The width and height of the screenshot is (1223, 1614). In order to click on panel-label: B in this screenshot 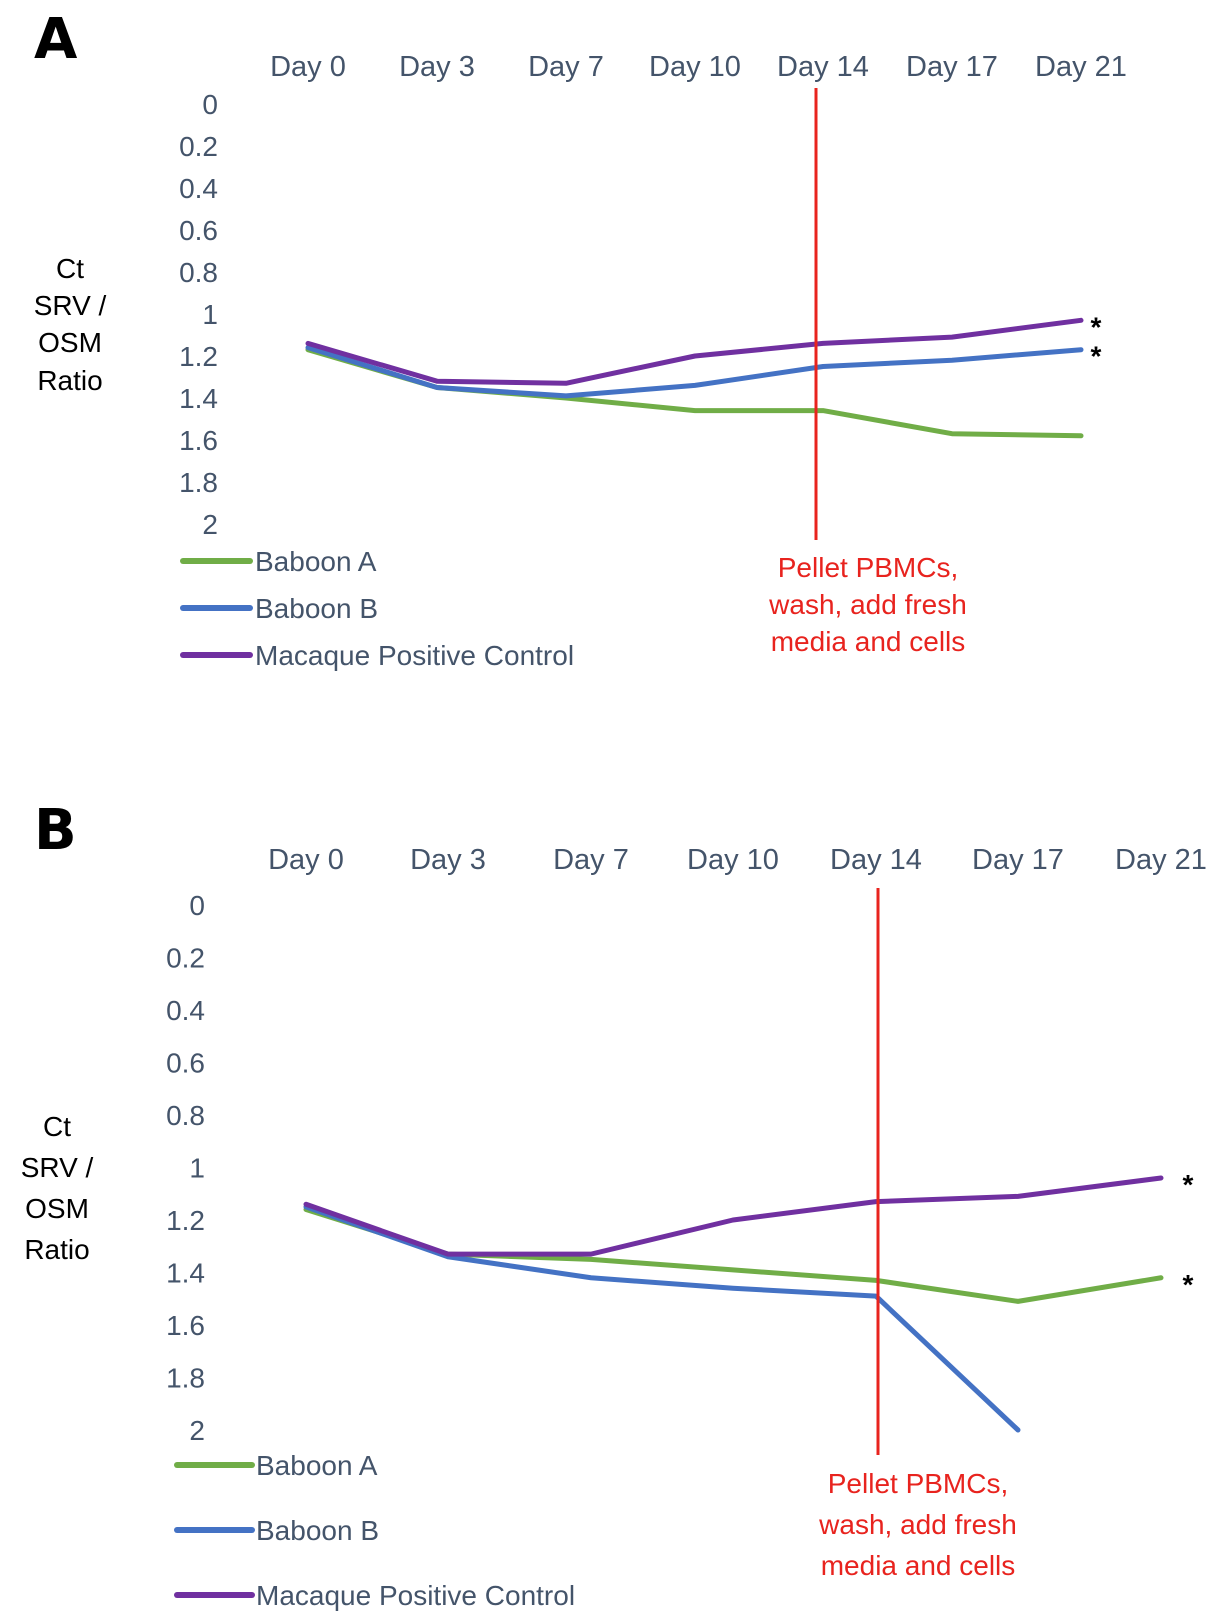, I will do `click(55, 830)`.